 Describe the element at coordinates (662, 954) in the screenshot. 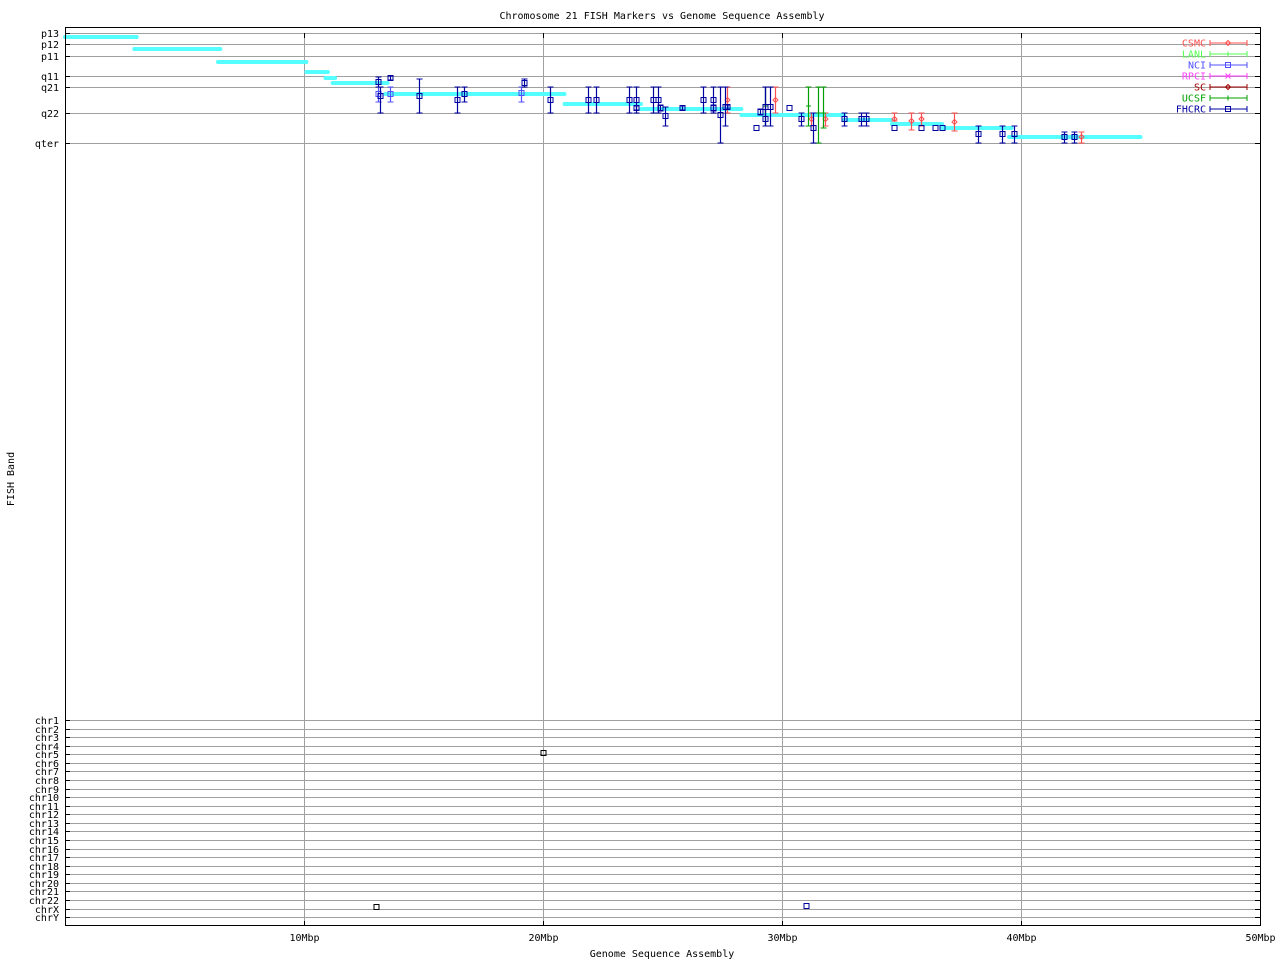

I see `x-axis-label: Genome Sequence Assembly` at that location.